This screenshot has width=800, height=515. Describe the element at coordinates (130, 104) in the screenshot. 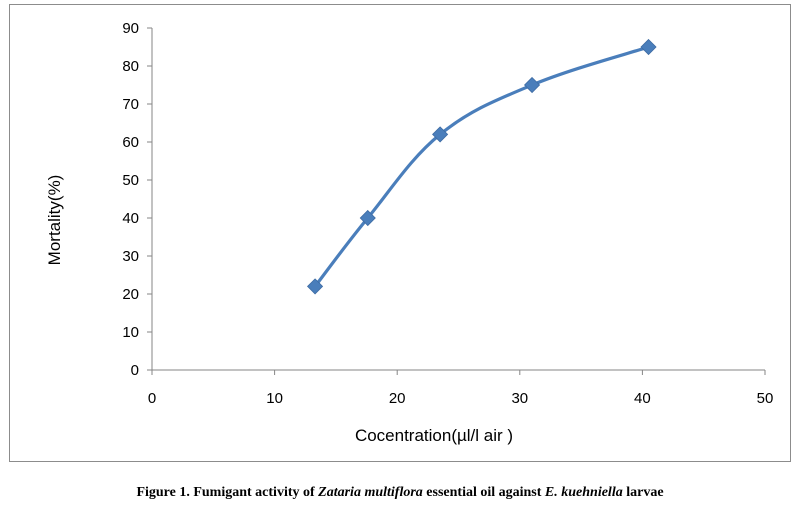

I see `y-tick-label: 70` at that location.